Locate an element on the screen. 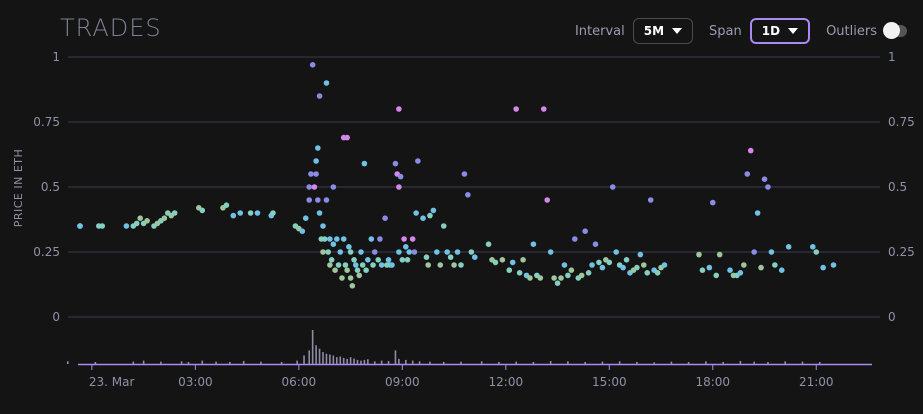 This screenshot has width=923, height=414. x-tick-label: 15:00 is located at coordinates (609, 382).